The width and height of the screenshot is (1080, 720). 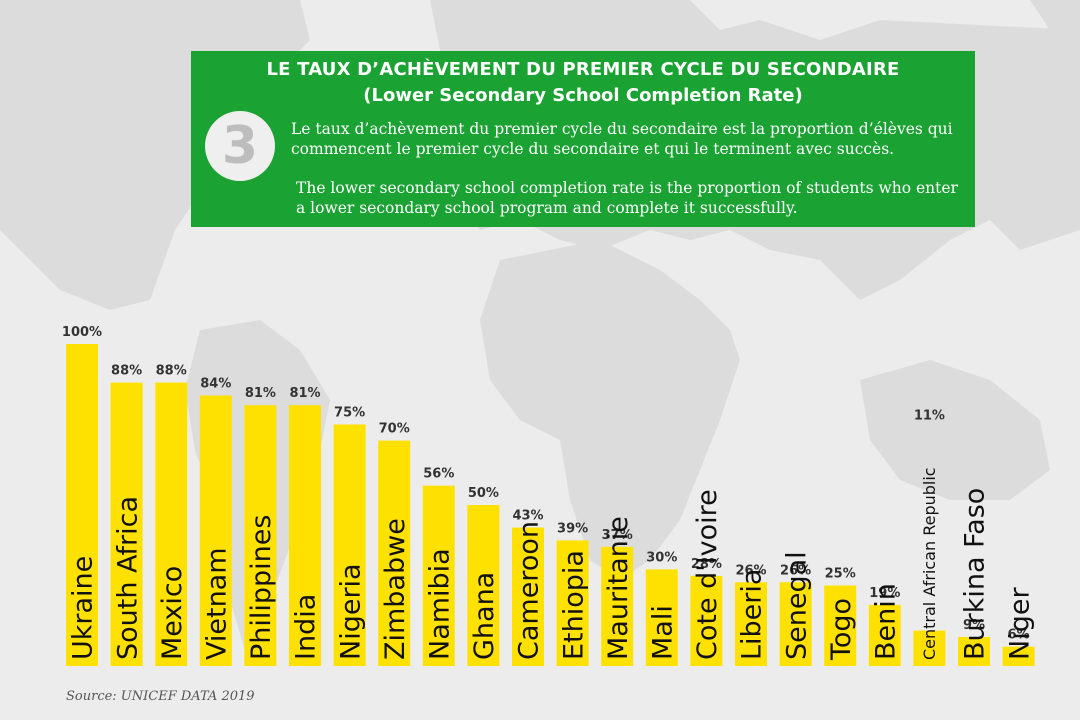 I want to click on category-label: Mauritanie, so click(x=618, y=588).